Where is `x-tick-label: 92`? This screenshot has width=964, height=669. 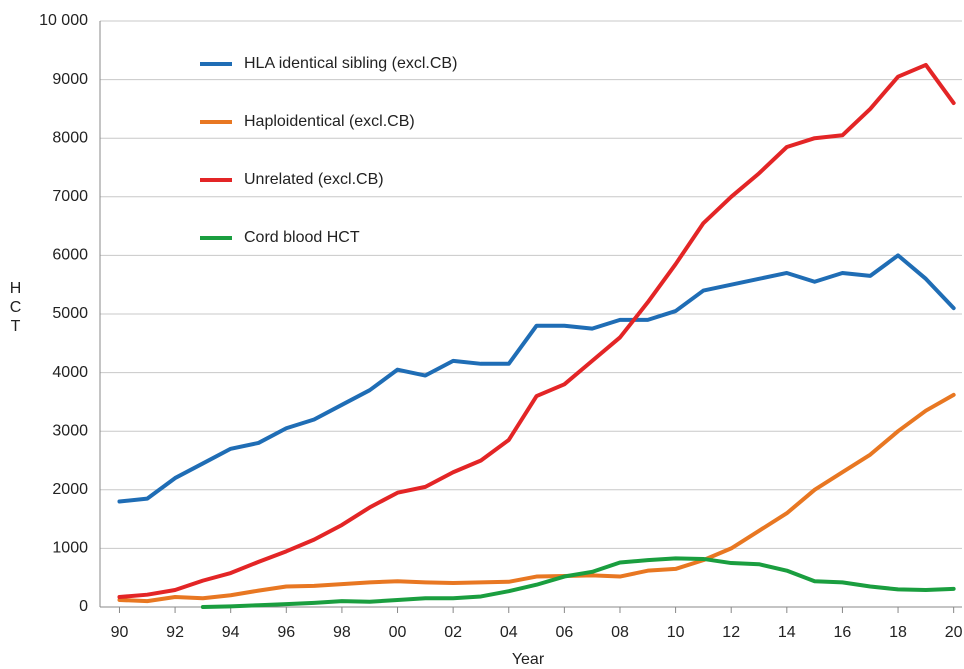 x-tick-label: 92 is located at coordinates (175, 632).